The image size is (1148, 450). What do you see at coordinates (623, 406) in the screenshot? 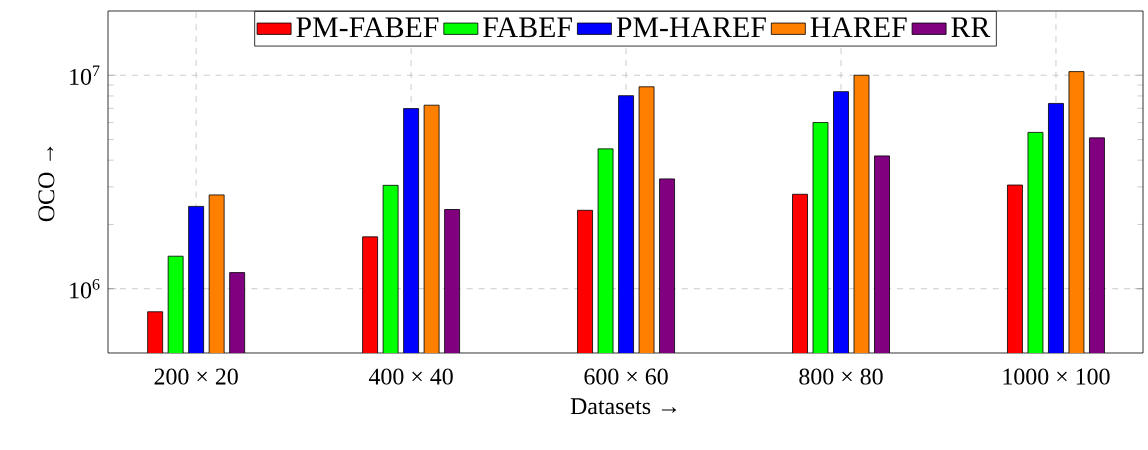
I see `x-axis-title: Datasets →` at bounding box center [623, 406].